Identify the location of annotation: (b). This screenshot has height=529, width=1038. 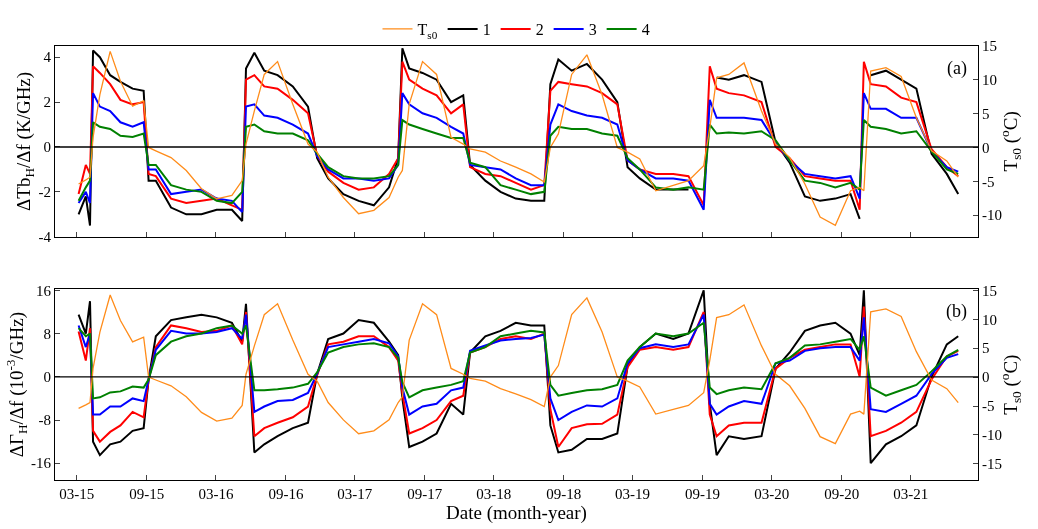
(956, 311).